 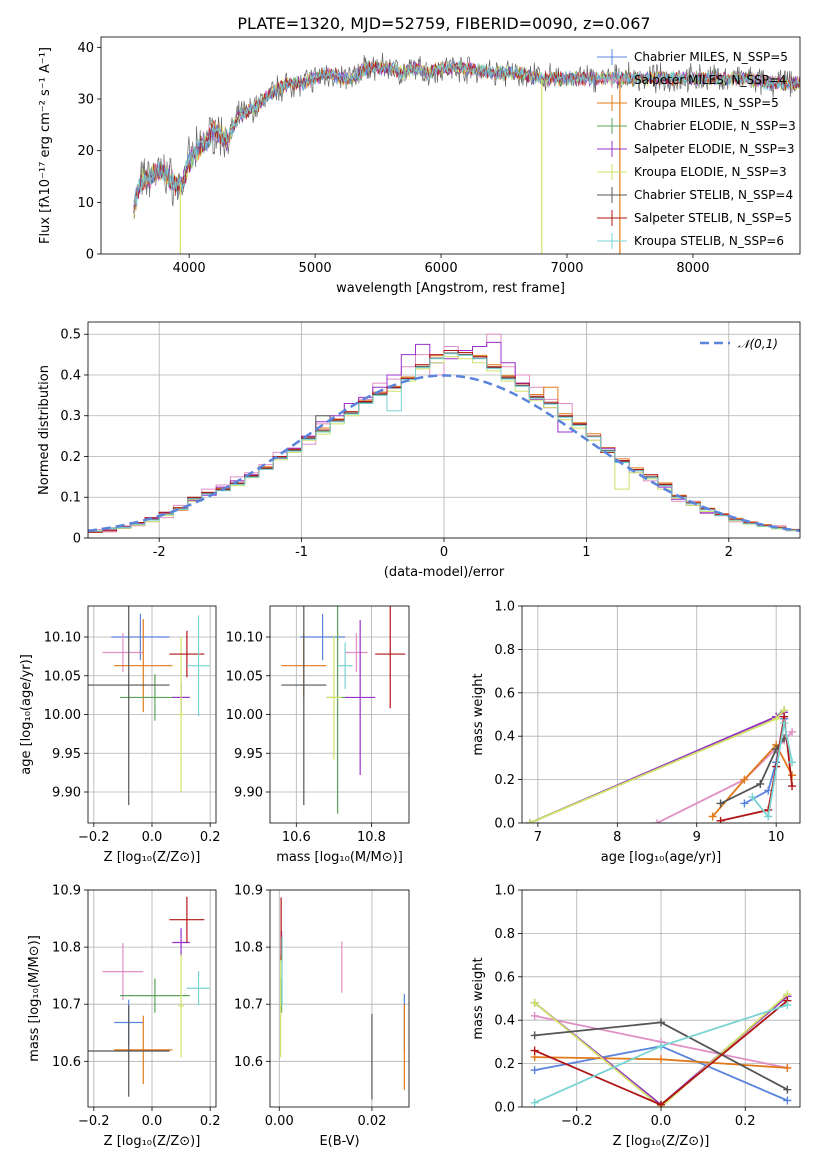 What do you see at coordinates (504, 934) in the screenshot?
I see `y-tick-label: 0.8` at bounding box center [504, 934].